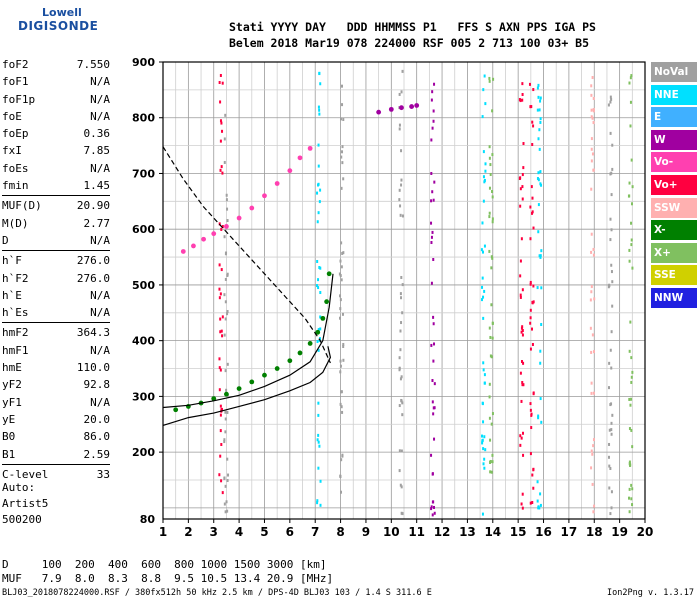 The image size is (700, 600). What do you see at coordinates (143, 396) in the screenshot?
I see `y-tick-label: 300` at bounding box center [143, 396].